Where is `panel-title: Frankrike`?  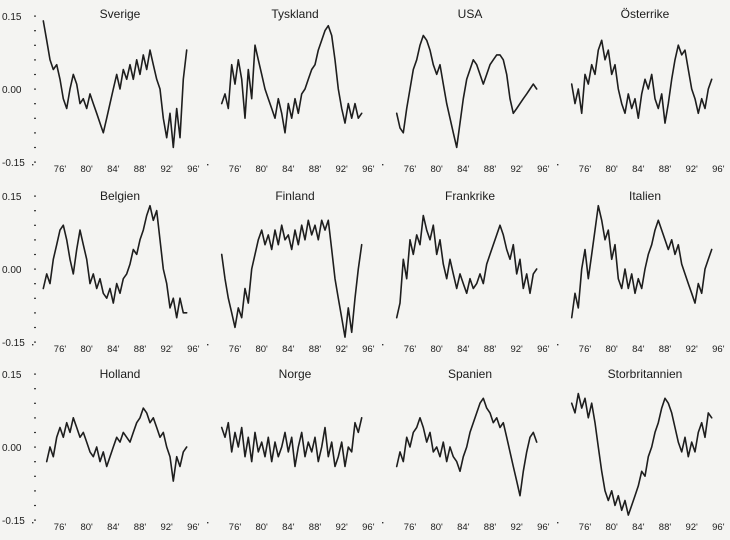 panel-title: Frankrike is located at coordinates (470, 196).